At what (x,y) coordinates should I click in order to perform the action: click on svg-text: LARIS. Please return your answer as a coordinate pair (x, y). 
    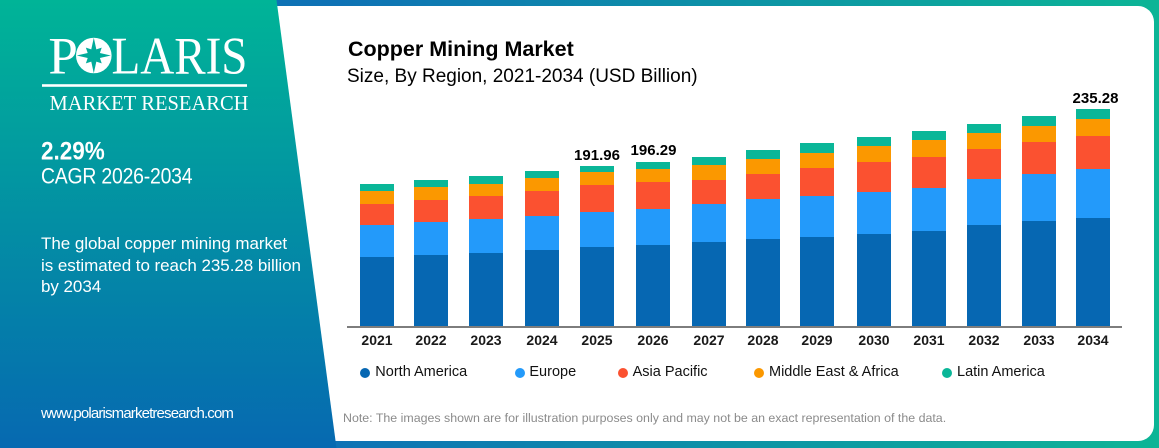
    Looking at the image, I should click on (180, 57).